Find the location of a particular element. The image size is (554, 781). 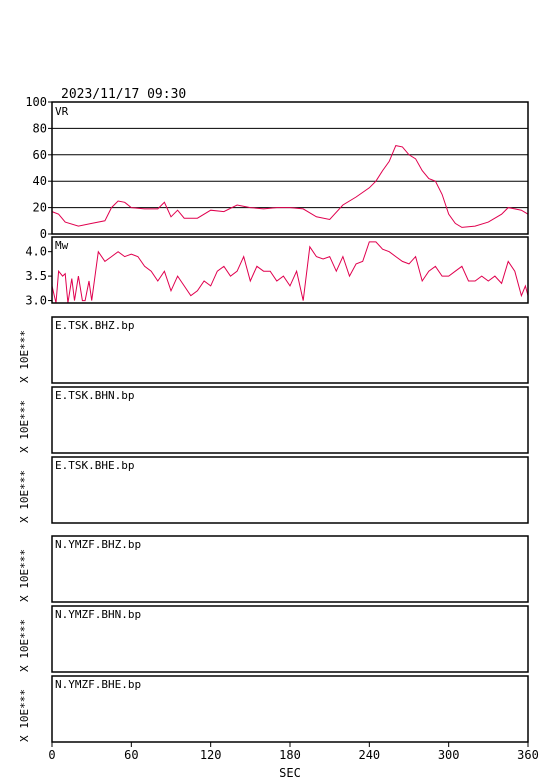

waveform-label: N.YMZF.BHE.bp is located at coordinates (98, 684).